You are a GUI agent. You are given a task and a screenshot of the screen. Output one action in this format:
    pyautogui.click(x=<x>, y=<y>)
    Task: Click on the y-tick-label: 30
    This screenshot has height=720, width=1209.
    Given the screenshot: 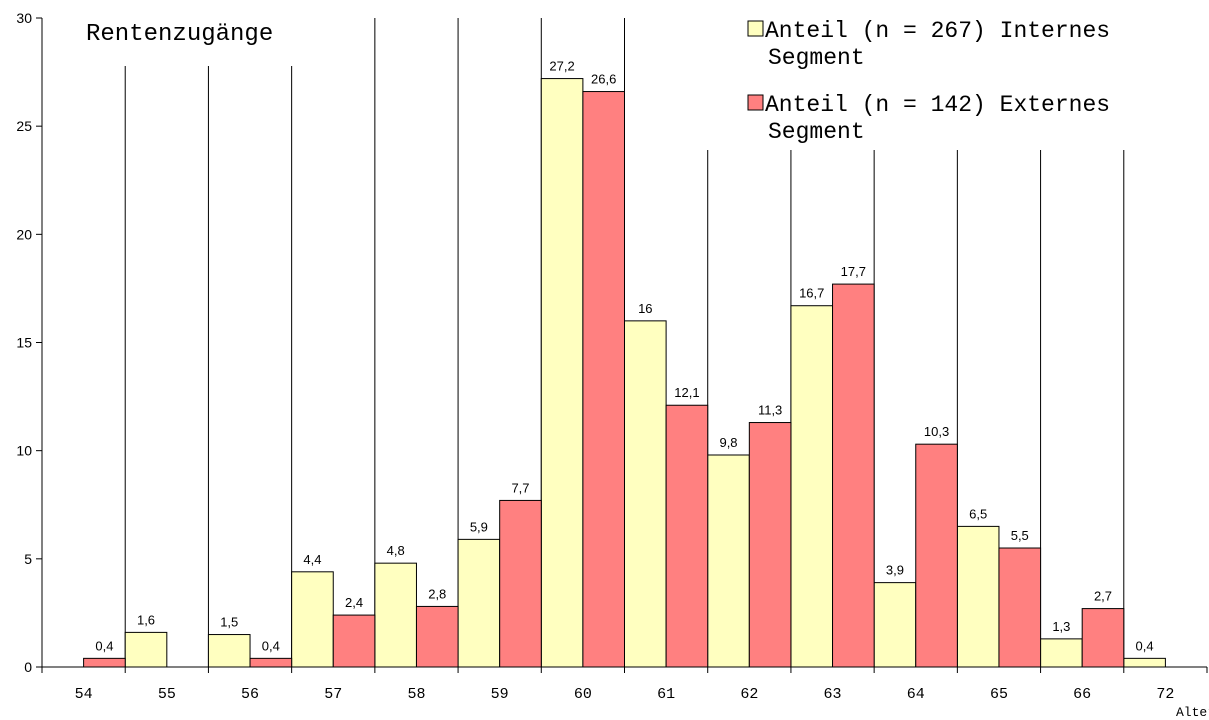 What is the action you would take?
    pyautogui.click(x=24, y=18)
    